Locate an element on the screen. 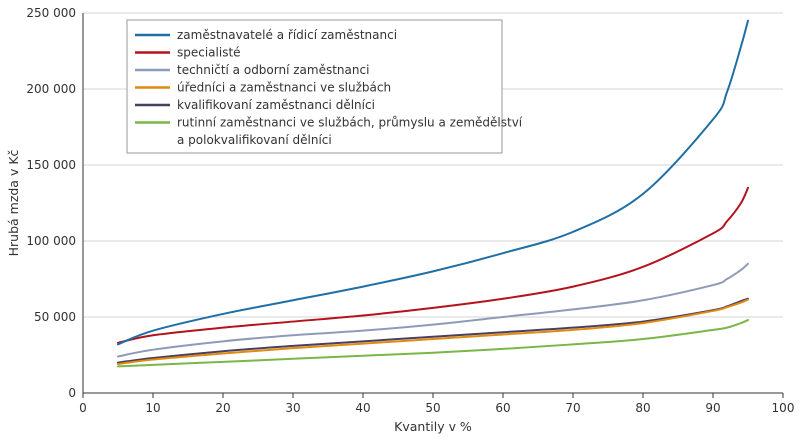 The height and width of the screenshot is (439, 800). y-tick-label: 50 000 is located at coordinates (55, 317).